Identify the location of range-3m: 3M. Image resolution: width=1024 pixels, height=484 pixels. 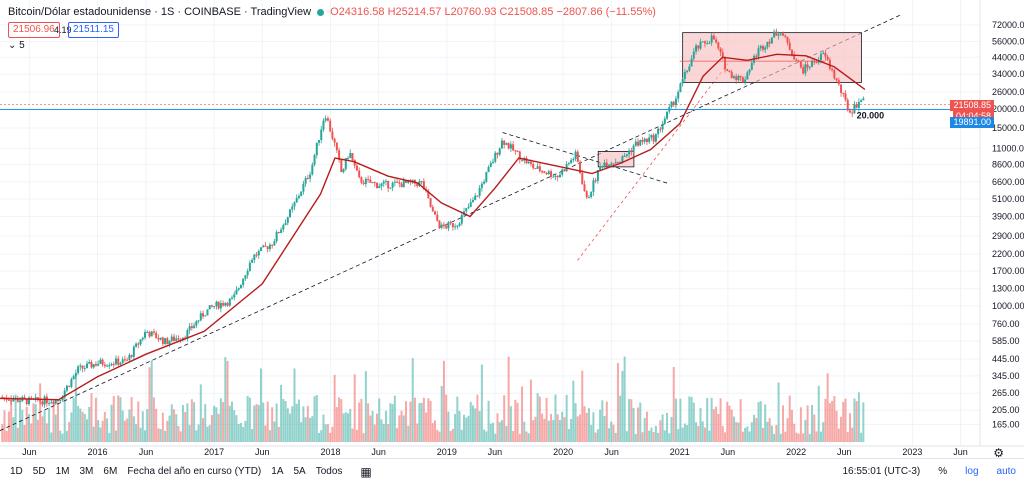
(86, 471).